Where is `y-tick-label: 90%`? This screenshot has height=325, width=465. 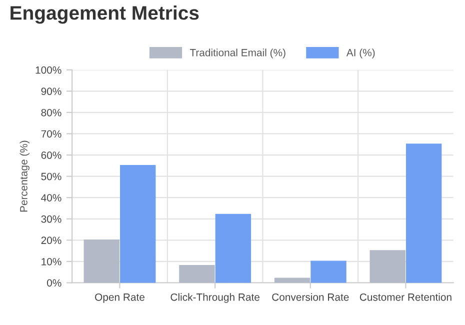 y-tick-label: 90% is located at coordinates (51, 92).